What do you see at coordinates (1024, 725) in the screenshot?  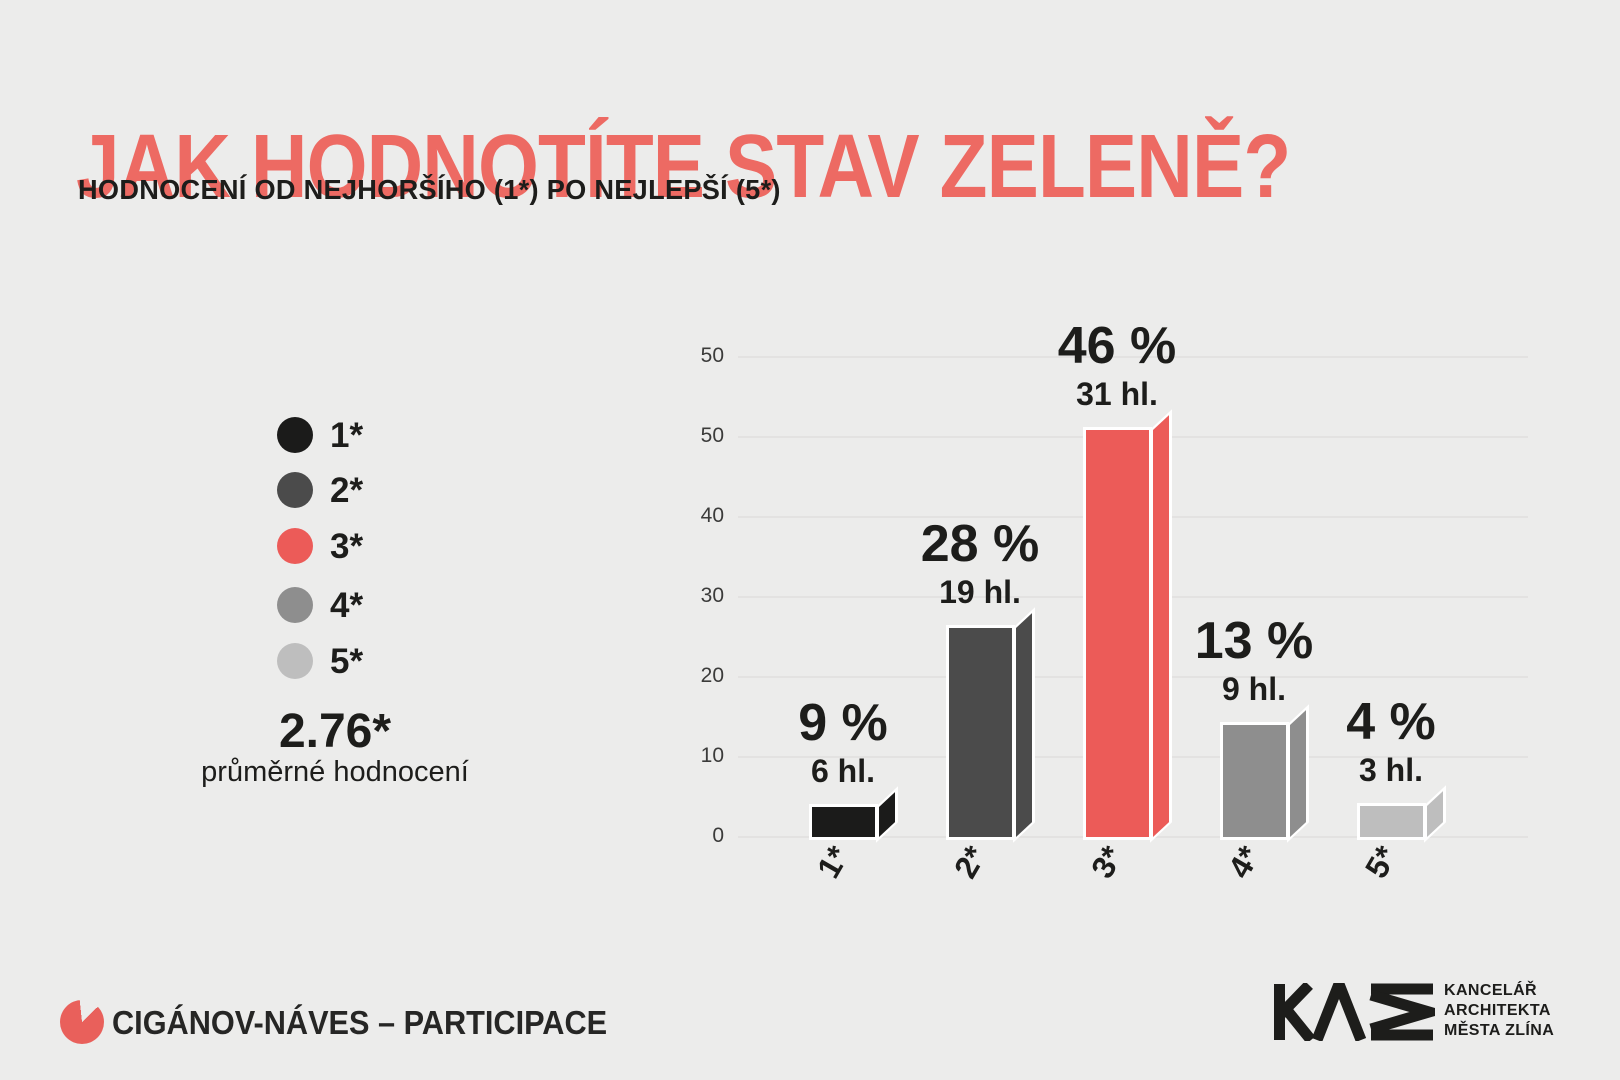 I see `bar-2star-side` at bounding box center [1024, 725].